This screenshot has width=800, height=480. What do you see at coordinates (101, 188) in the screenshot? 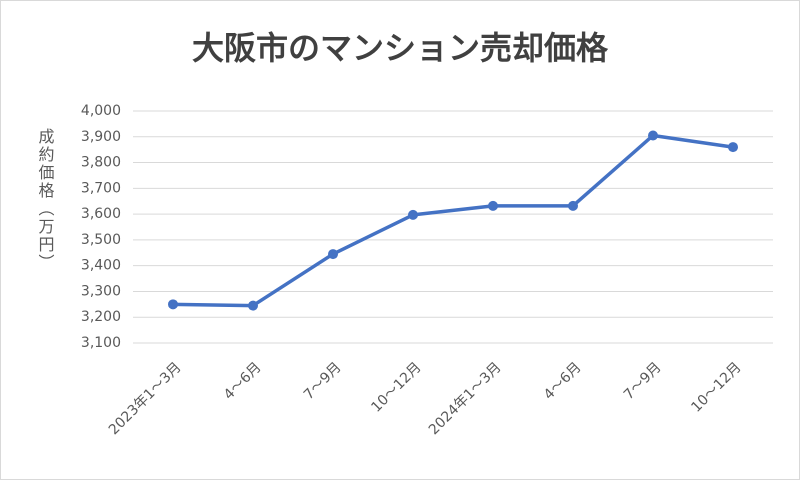
I see `y-tick-label: 3,700` at bounding box center [101, 188].